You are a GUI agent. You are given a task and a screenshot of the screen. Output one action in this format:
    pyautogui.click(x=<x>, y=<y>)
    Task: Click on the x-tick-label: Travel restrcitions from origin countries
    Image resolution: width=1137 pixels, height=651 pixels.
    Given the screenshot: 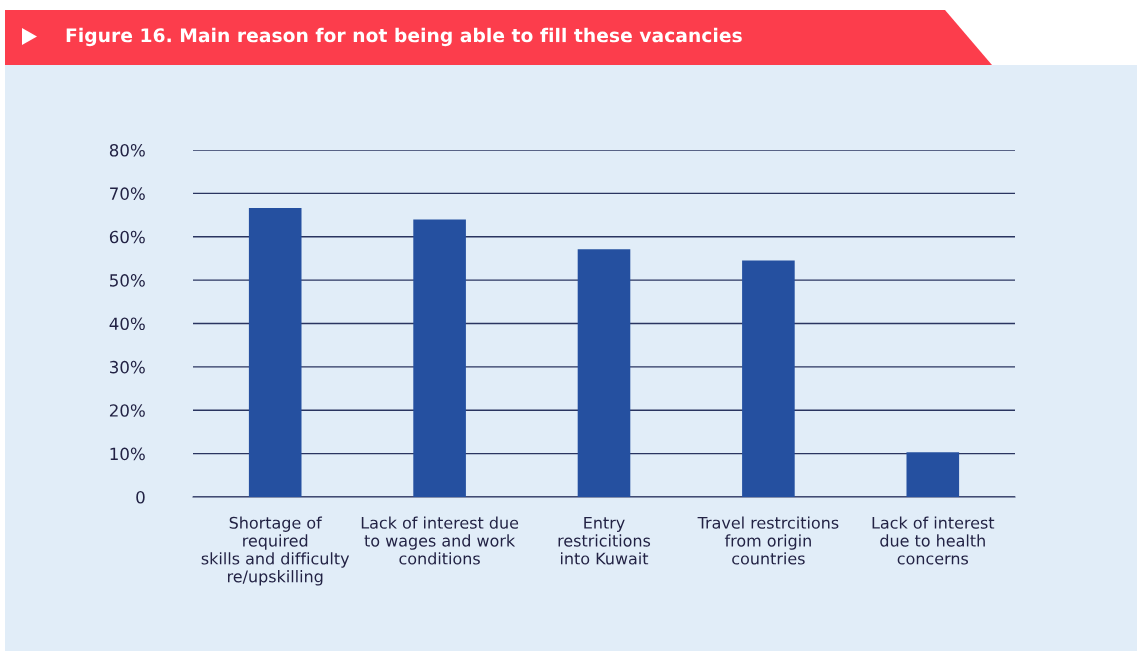 What is the action you would take?
    pyautogui.click(x=768, y=540)
    